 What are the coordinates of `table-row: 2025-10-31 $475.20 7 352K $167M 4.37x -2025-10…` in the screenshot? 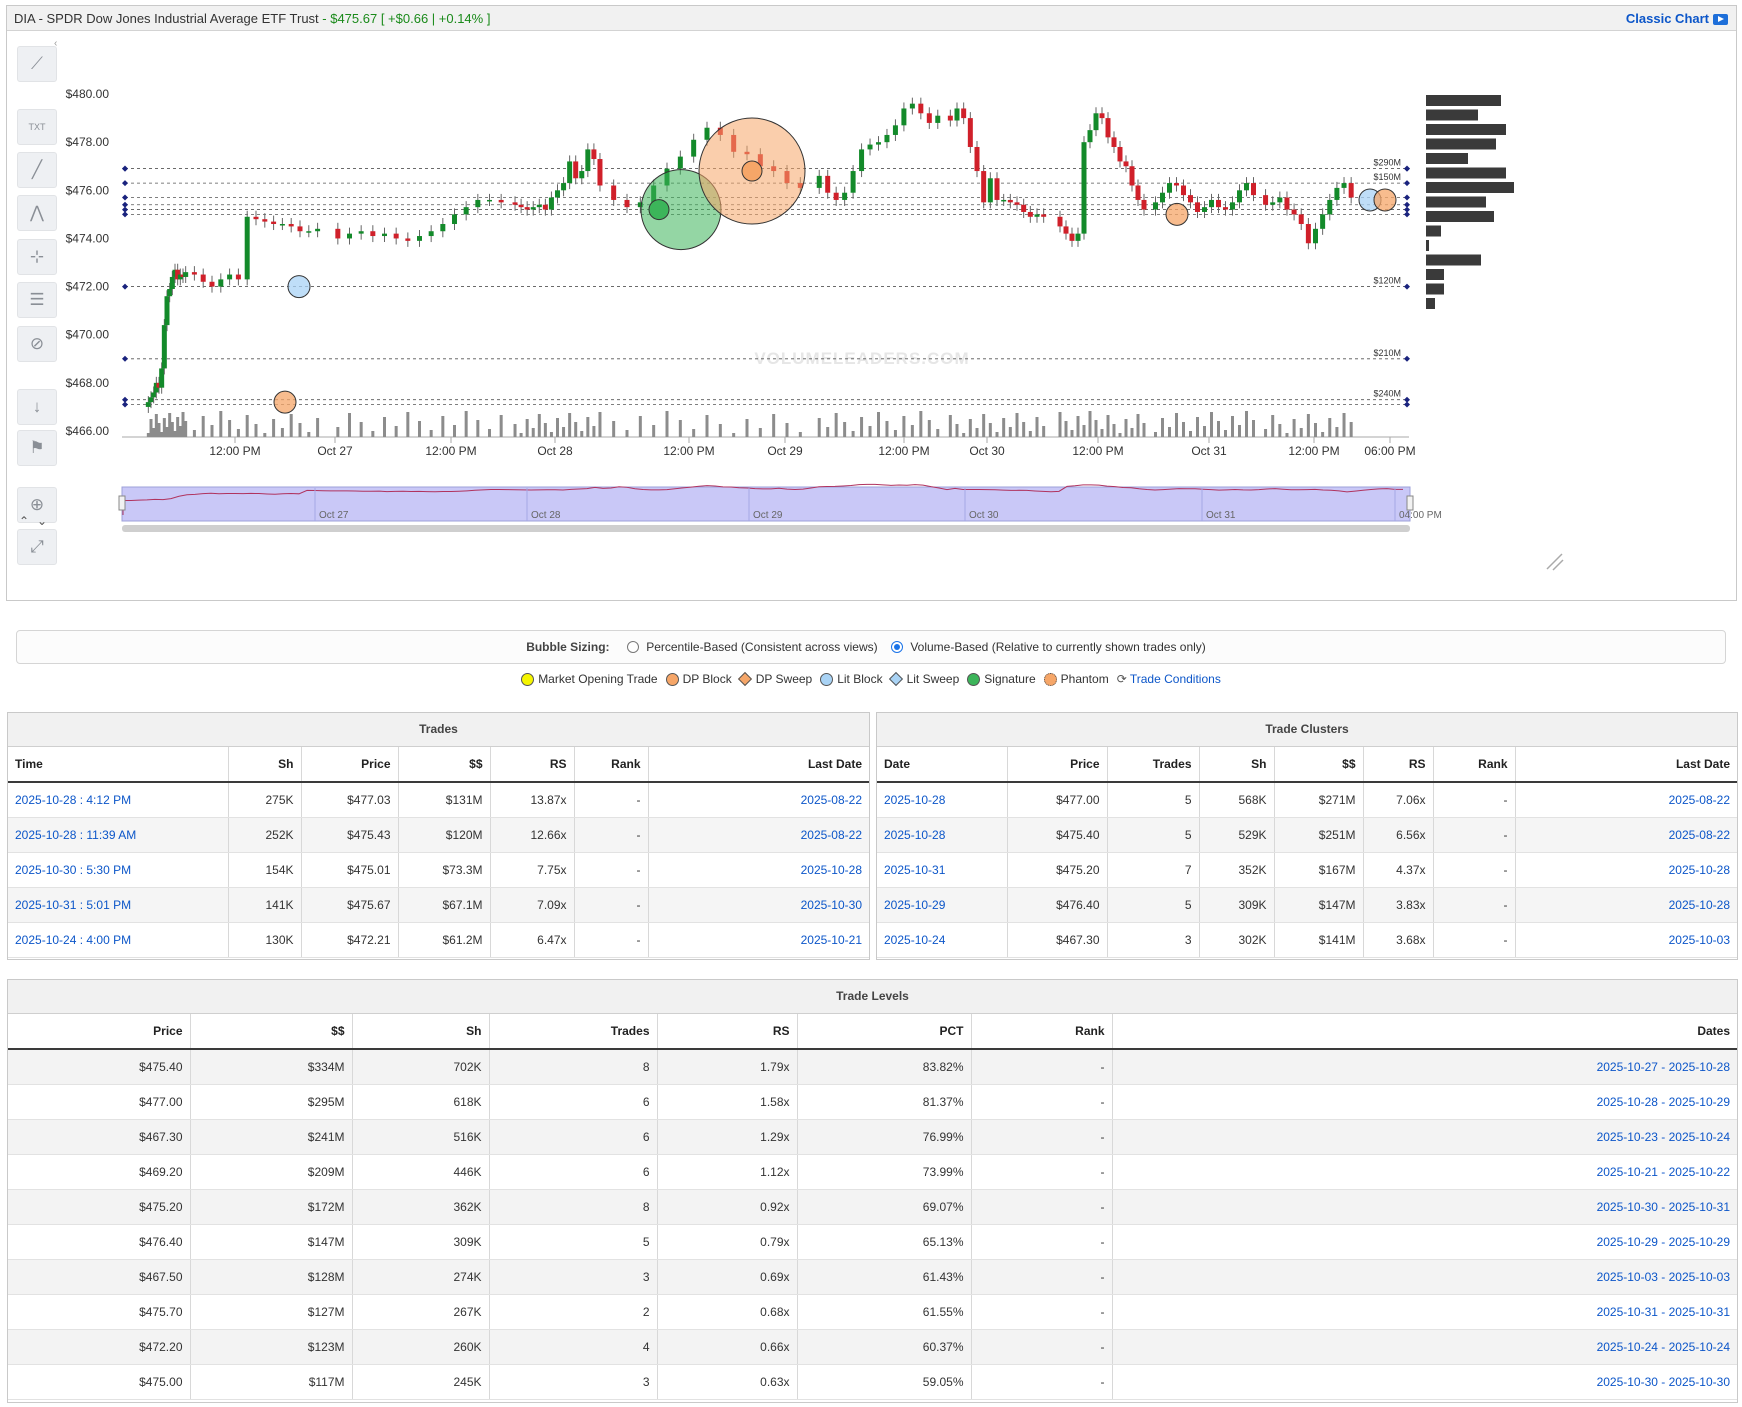 It's located at (1307, 870).